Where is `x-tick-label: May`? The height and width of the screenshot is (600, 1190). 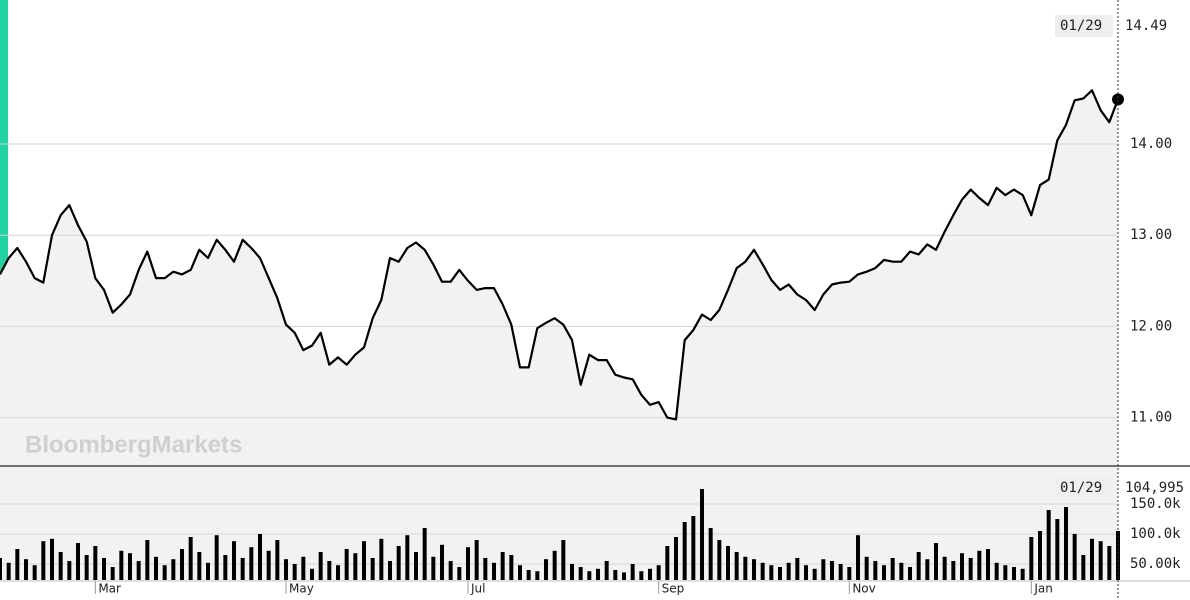
x-tick-label: May is located at coordinates (301, 589).